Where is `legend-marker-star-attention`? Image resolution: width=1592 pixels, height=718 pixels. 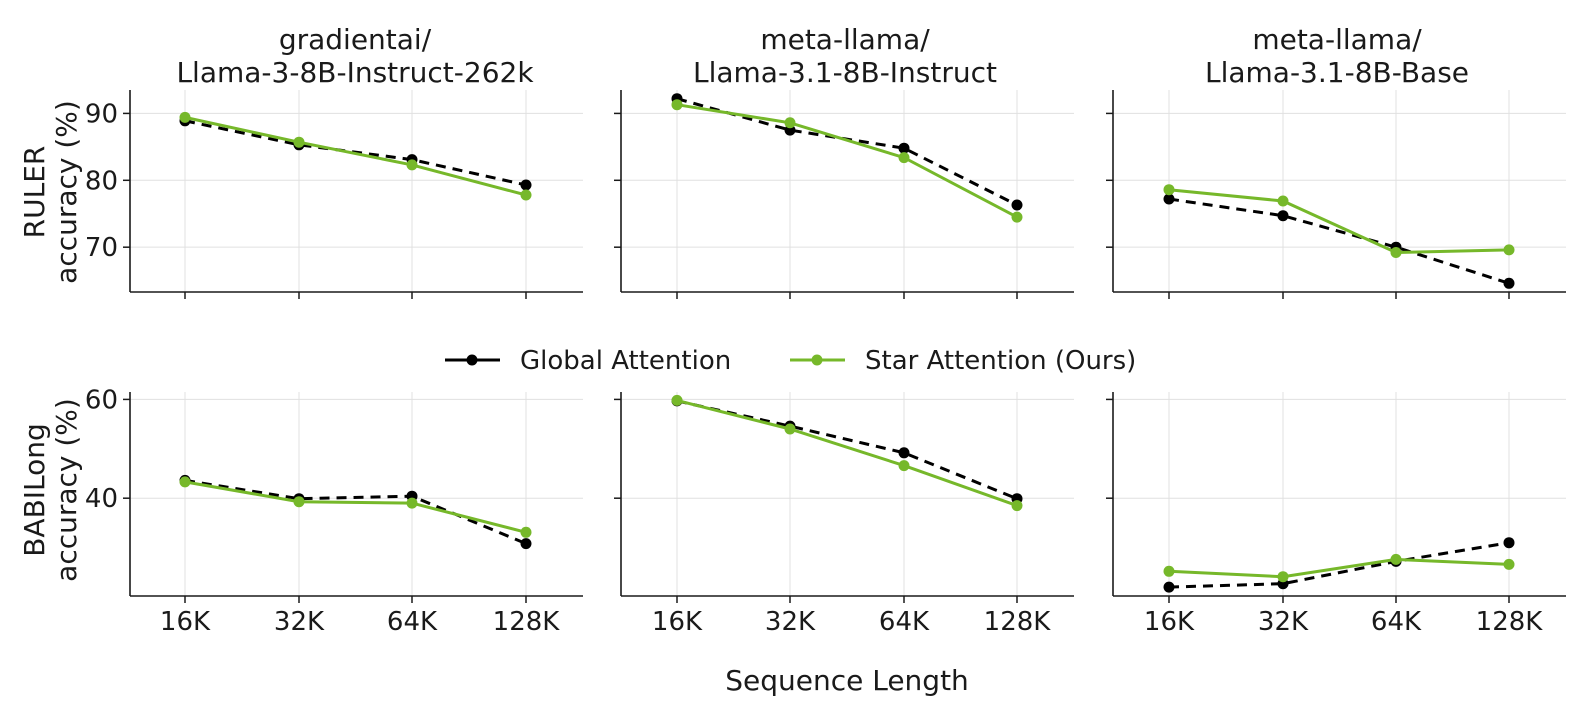 legend-marker-star-attention is located at coordinates (817, 360).